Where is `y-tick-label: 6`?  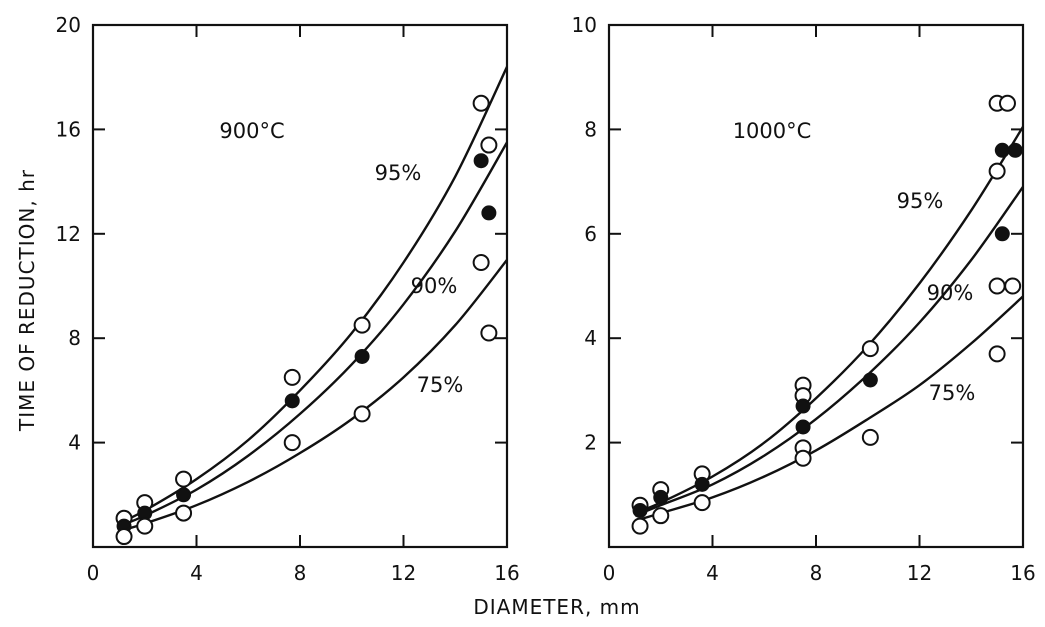 y-tick-label: 6 is located at coordinates (590, 234).